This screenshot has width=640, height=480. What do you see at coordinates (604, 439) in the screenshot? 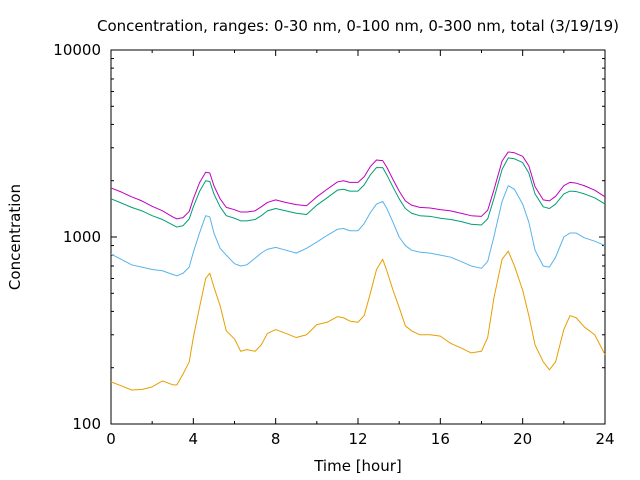
I see `x-tick-label: 24` at bounding box center [604, 439].